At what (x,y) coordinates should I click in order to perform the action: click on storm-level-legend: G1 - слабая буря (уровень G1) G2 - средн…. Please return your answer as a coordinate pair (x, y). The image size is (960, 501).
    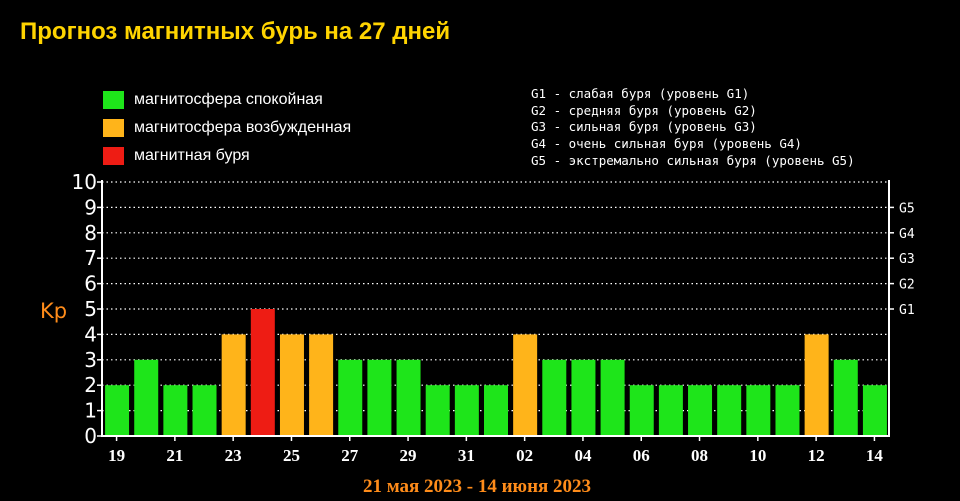
    Looking at the image, I should click on (693, 128).